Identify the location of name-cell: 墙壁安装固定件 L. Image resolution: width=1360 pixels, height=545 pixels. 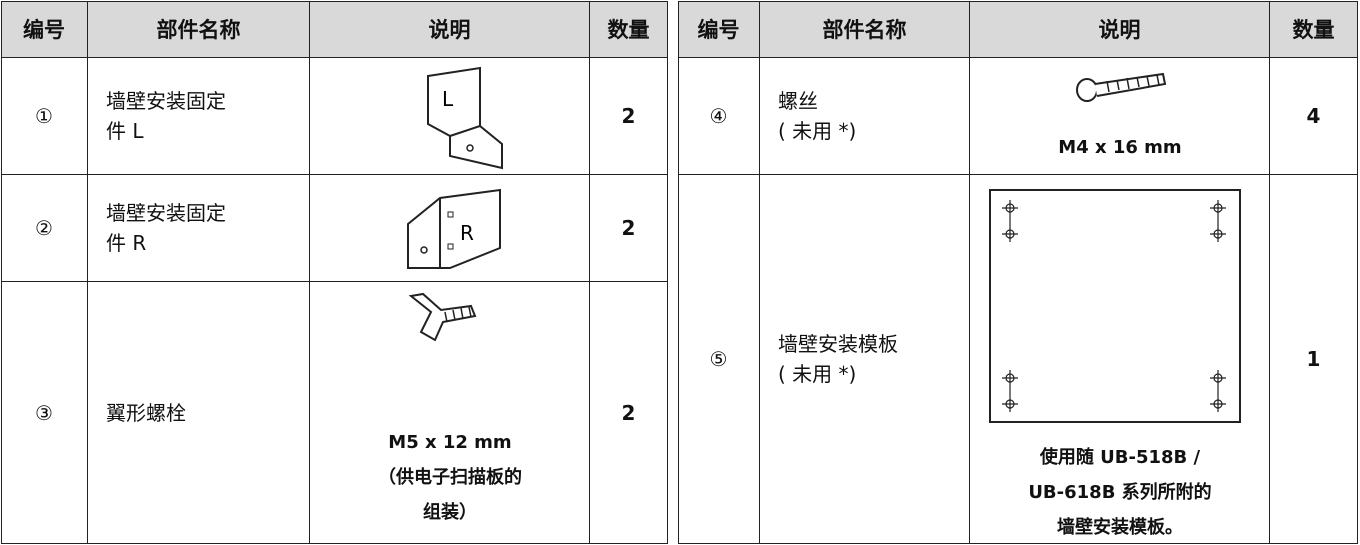
(199, 116).